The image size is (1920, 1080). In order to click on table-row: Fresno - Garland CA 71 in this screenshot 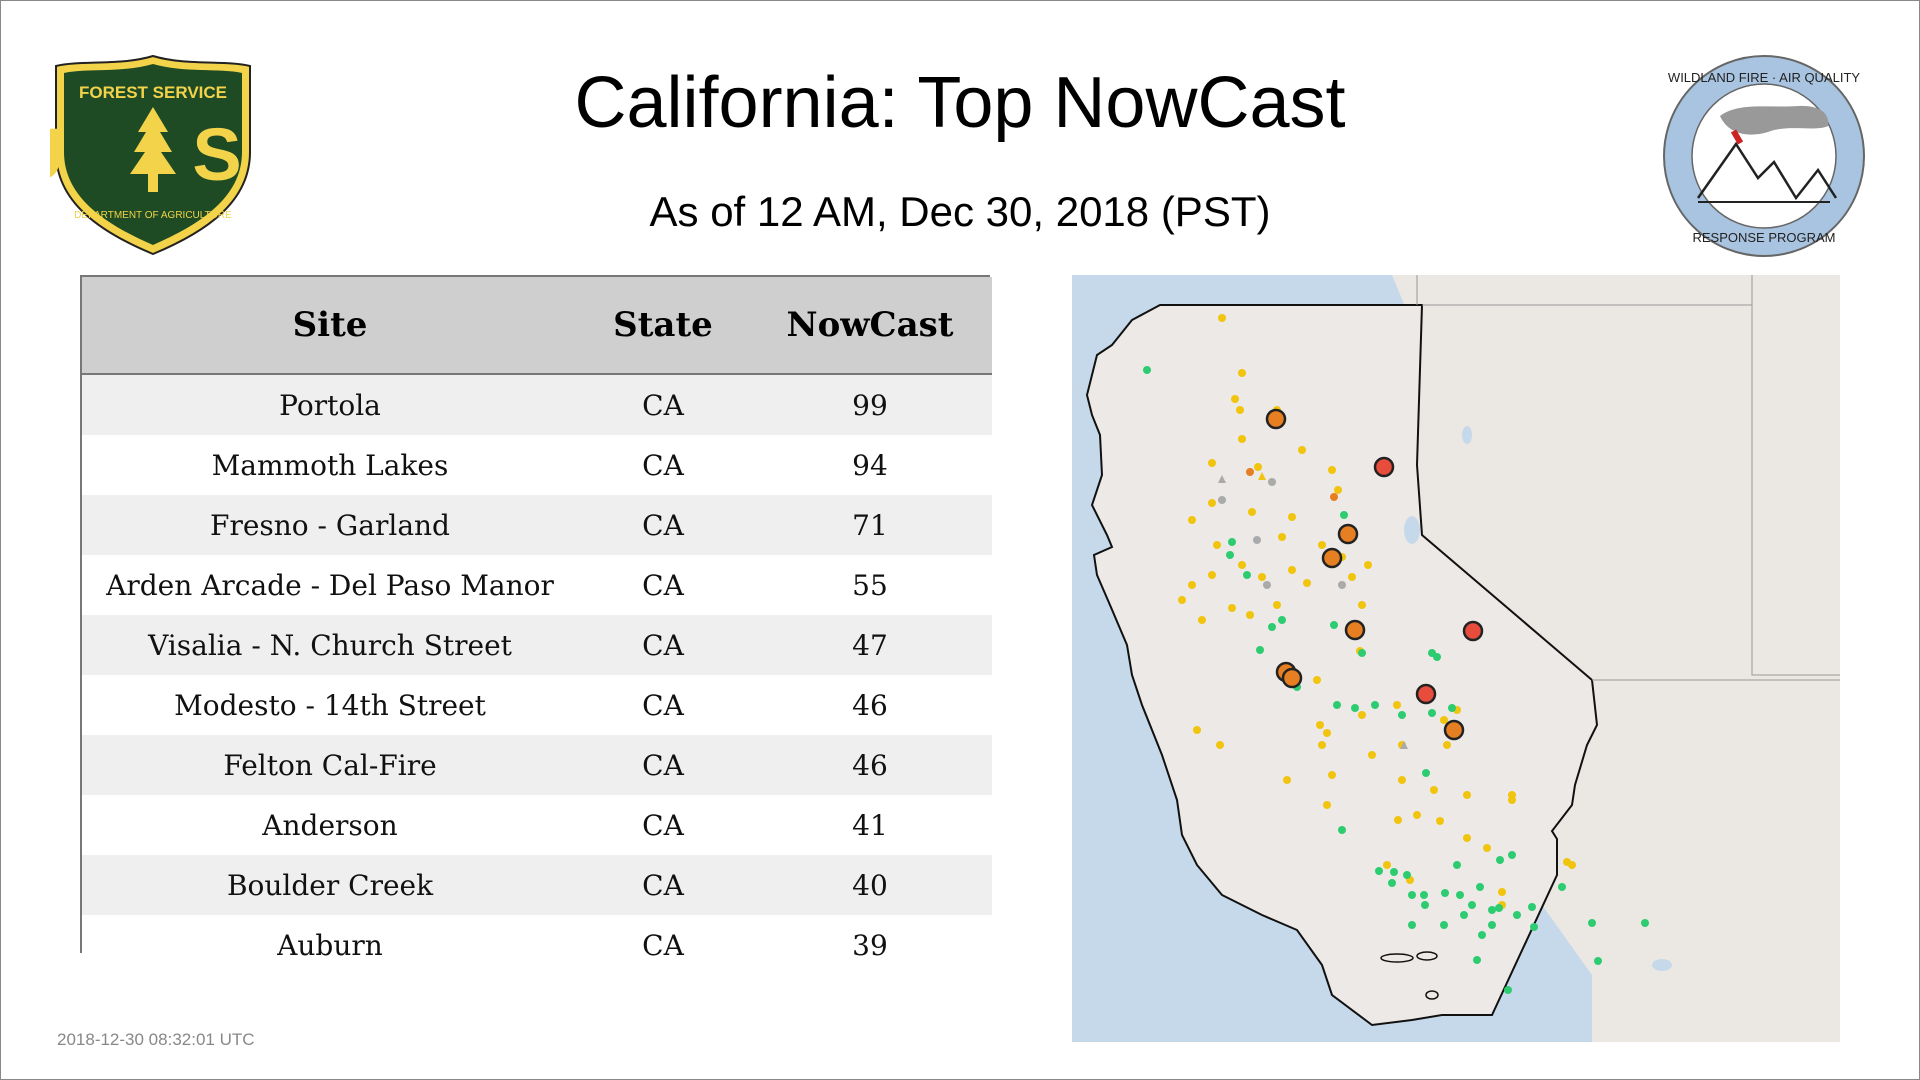, I will do `click(537, 525)`.